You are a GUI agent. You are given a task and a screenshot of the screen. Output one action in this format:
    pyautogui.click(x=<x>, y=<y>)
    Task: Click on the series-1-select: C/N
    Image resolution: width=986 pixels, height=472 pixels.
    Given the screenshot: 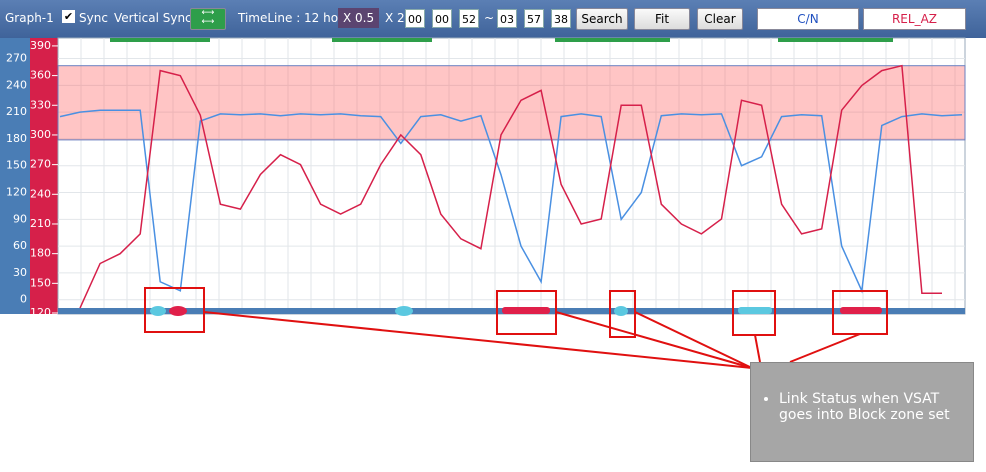 What is the action you would take?
    pyautogui.click(x=808, y=19)
    